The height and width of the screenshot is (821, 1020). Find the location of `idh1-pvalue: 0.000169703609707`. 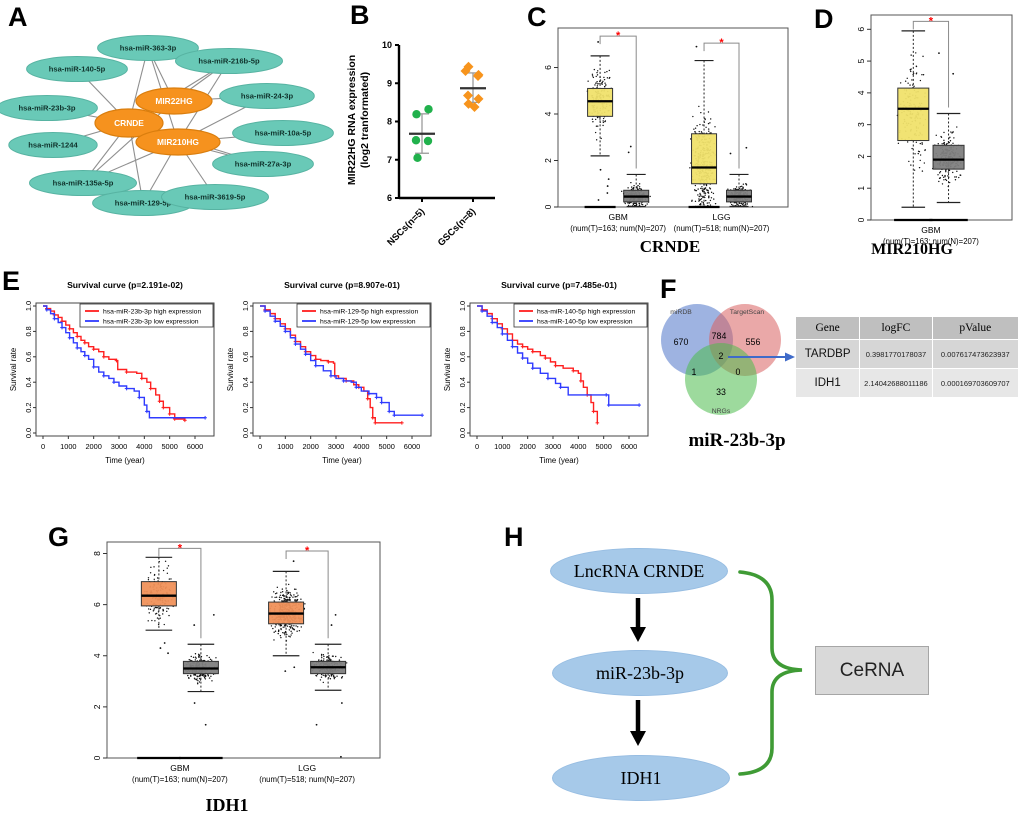

idh1-pvalue: 0.000169703609707 is located at coordinates (975, 383).